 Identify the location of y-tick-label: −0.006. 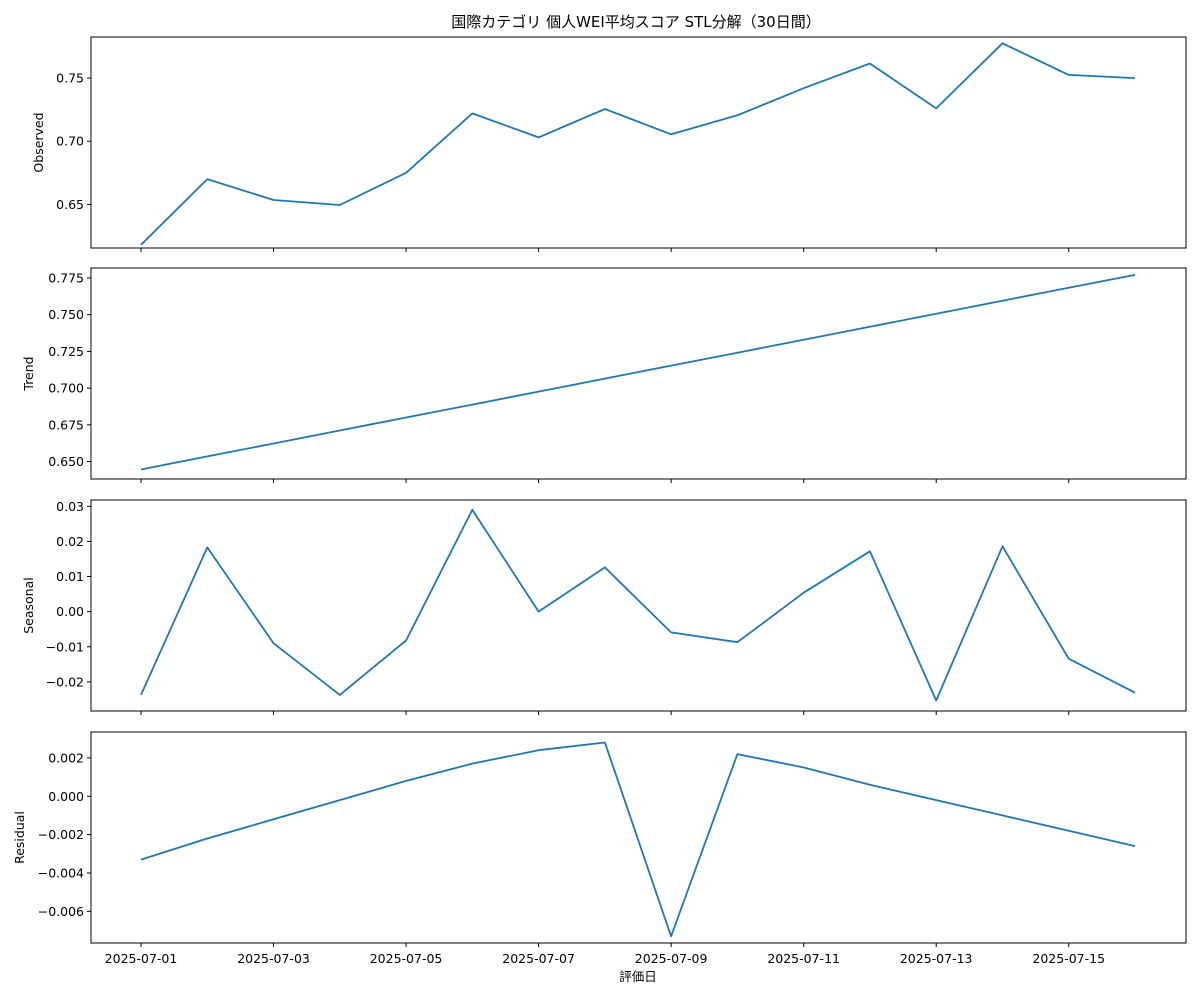
(61, 911).